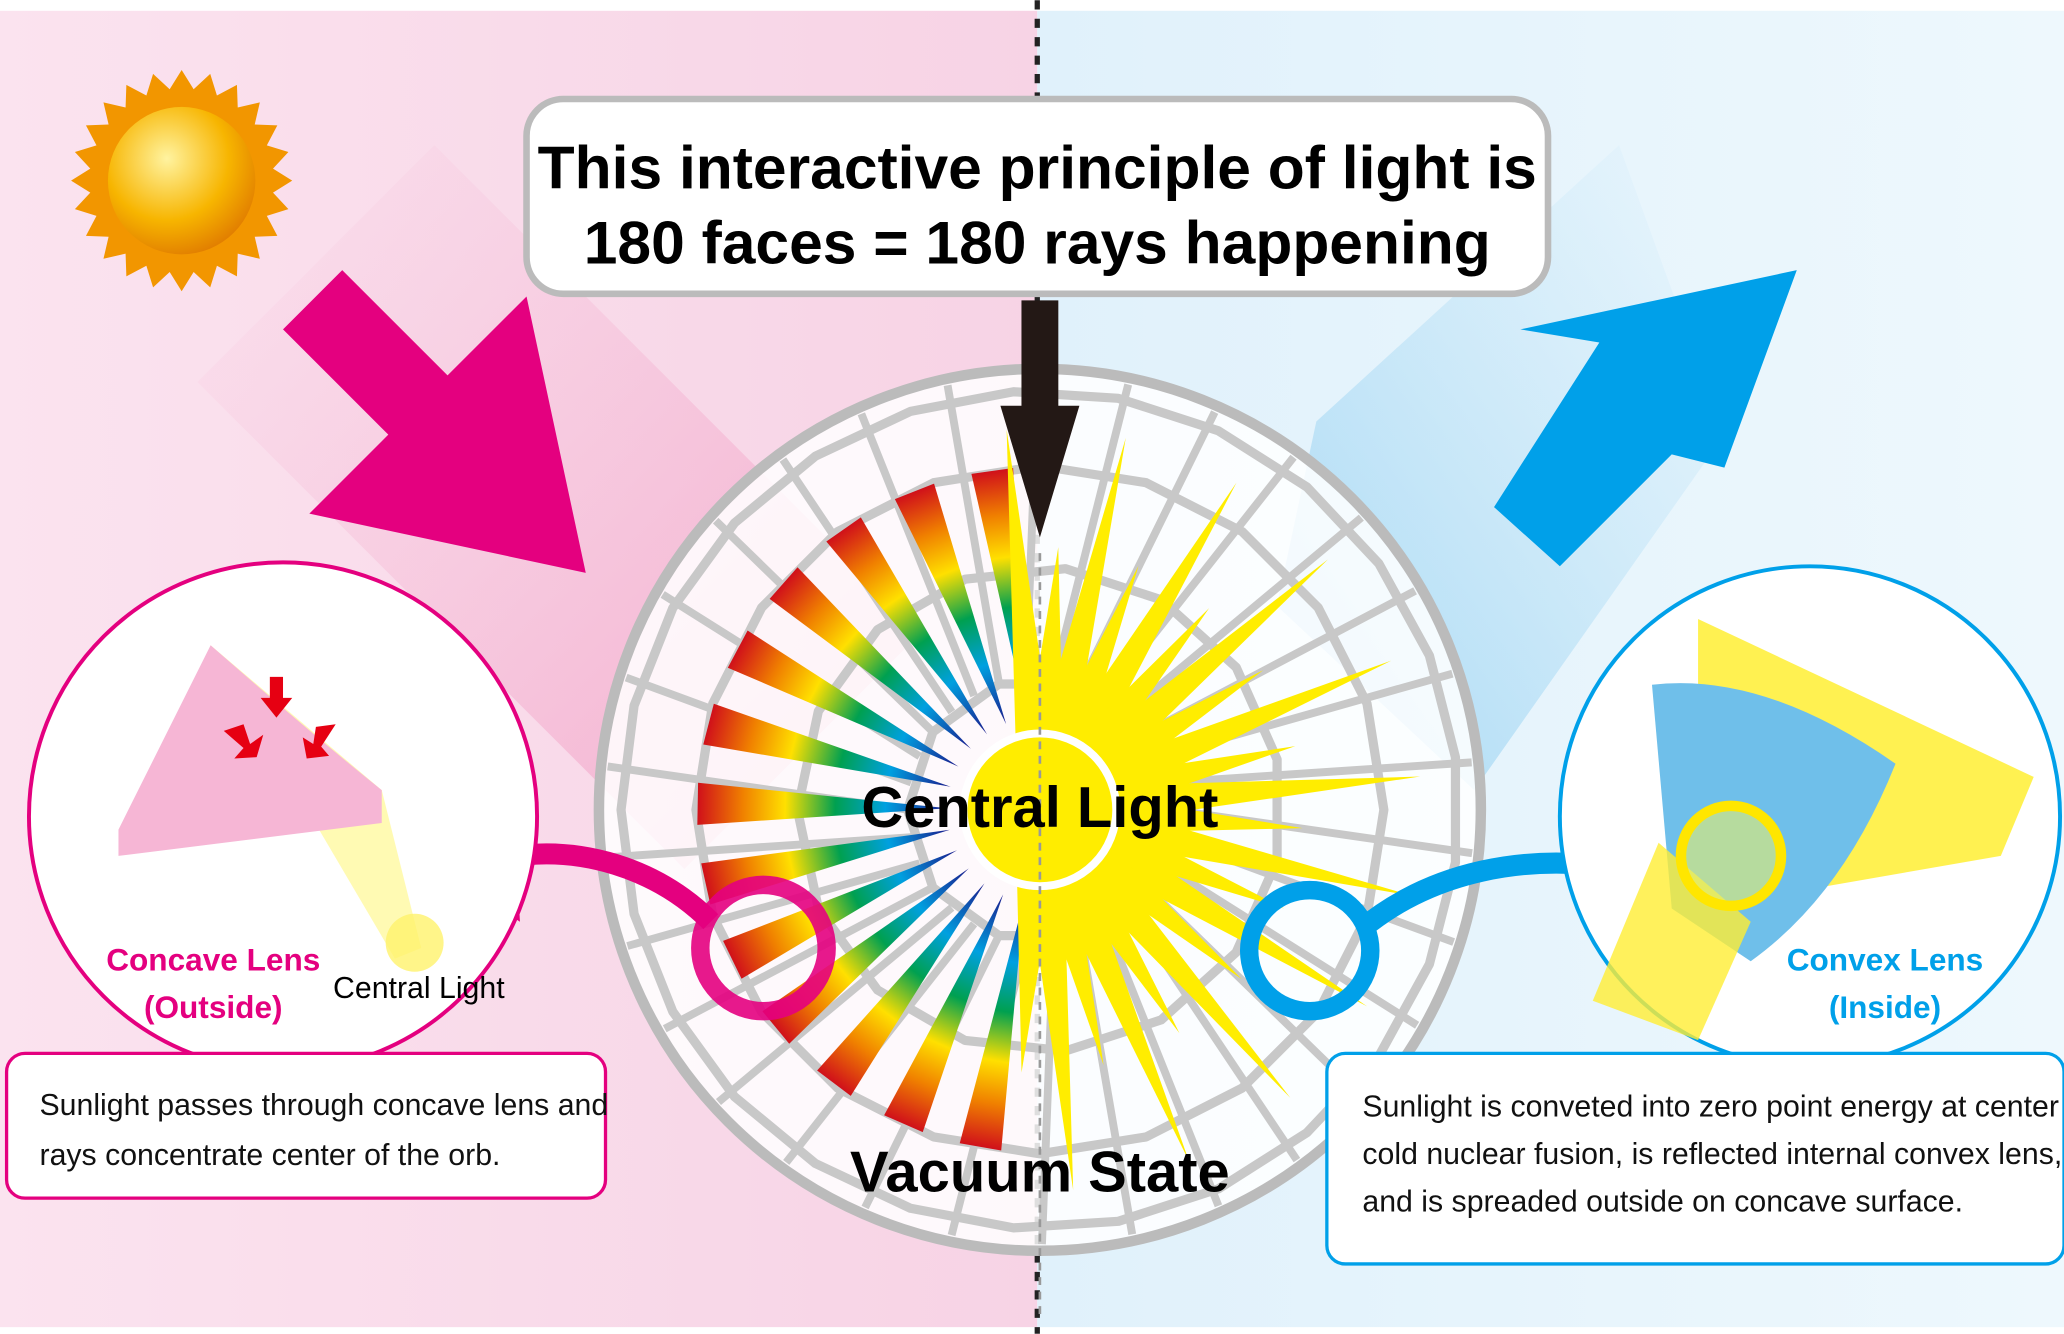  Describe the element at coordinates (1885, 959) in the screenshot. I see `lens-name: Convex Lens` at that location.